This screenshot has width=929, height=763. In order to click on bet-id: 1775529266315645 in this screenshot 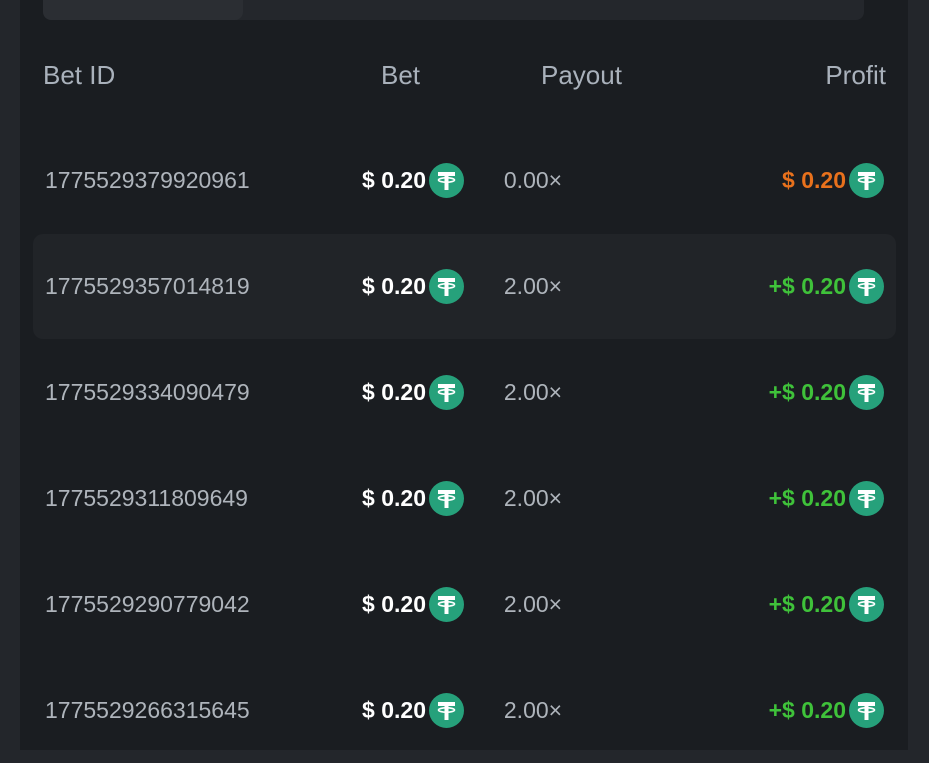, I will do `click(147, 710)`.